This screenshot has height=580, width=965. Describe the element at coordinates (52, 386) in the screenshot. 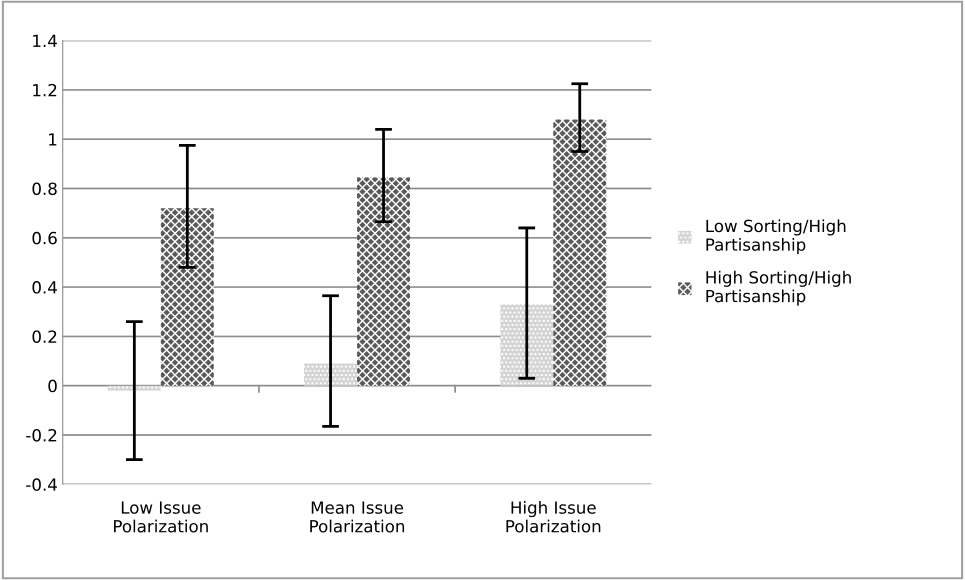

I see `y-tick-label: 0` at that location.